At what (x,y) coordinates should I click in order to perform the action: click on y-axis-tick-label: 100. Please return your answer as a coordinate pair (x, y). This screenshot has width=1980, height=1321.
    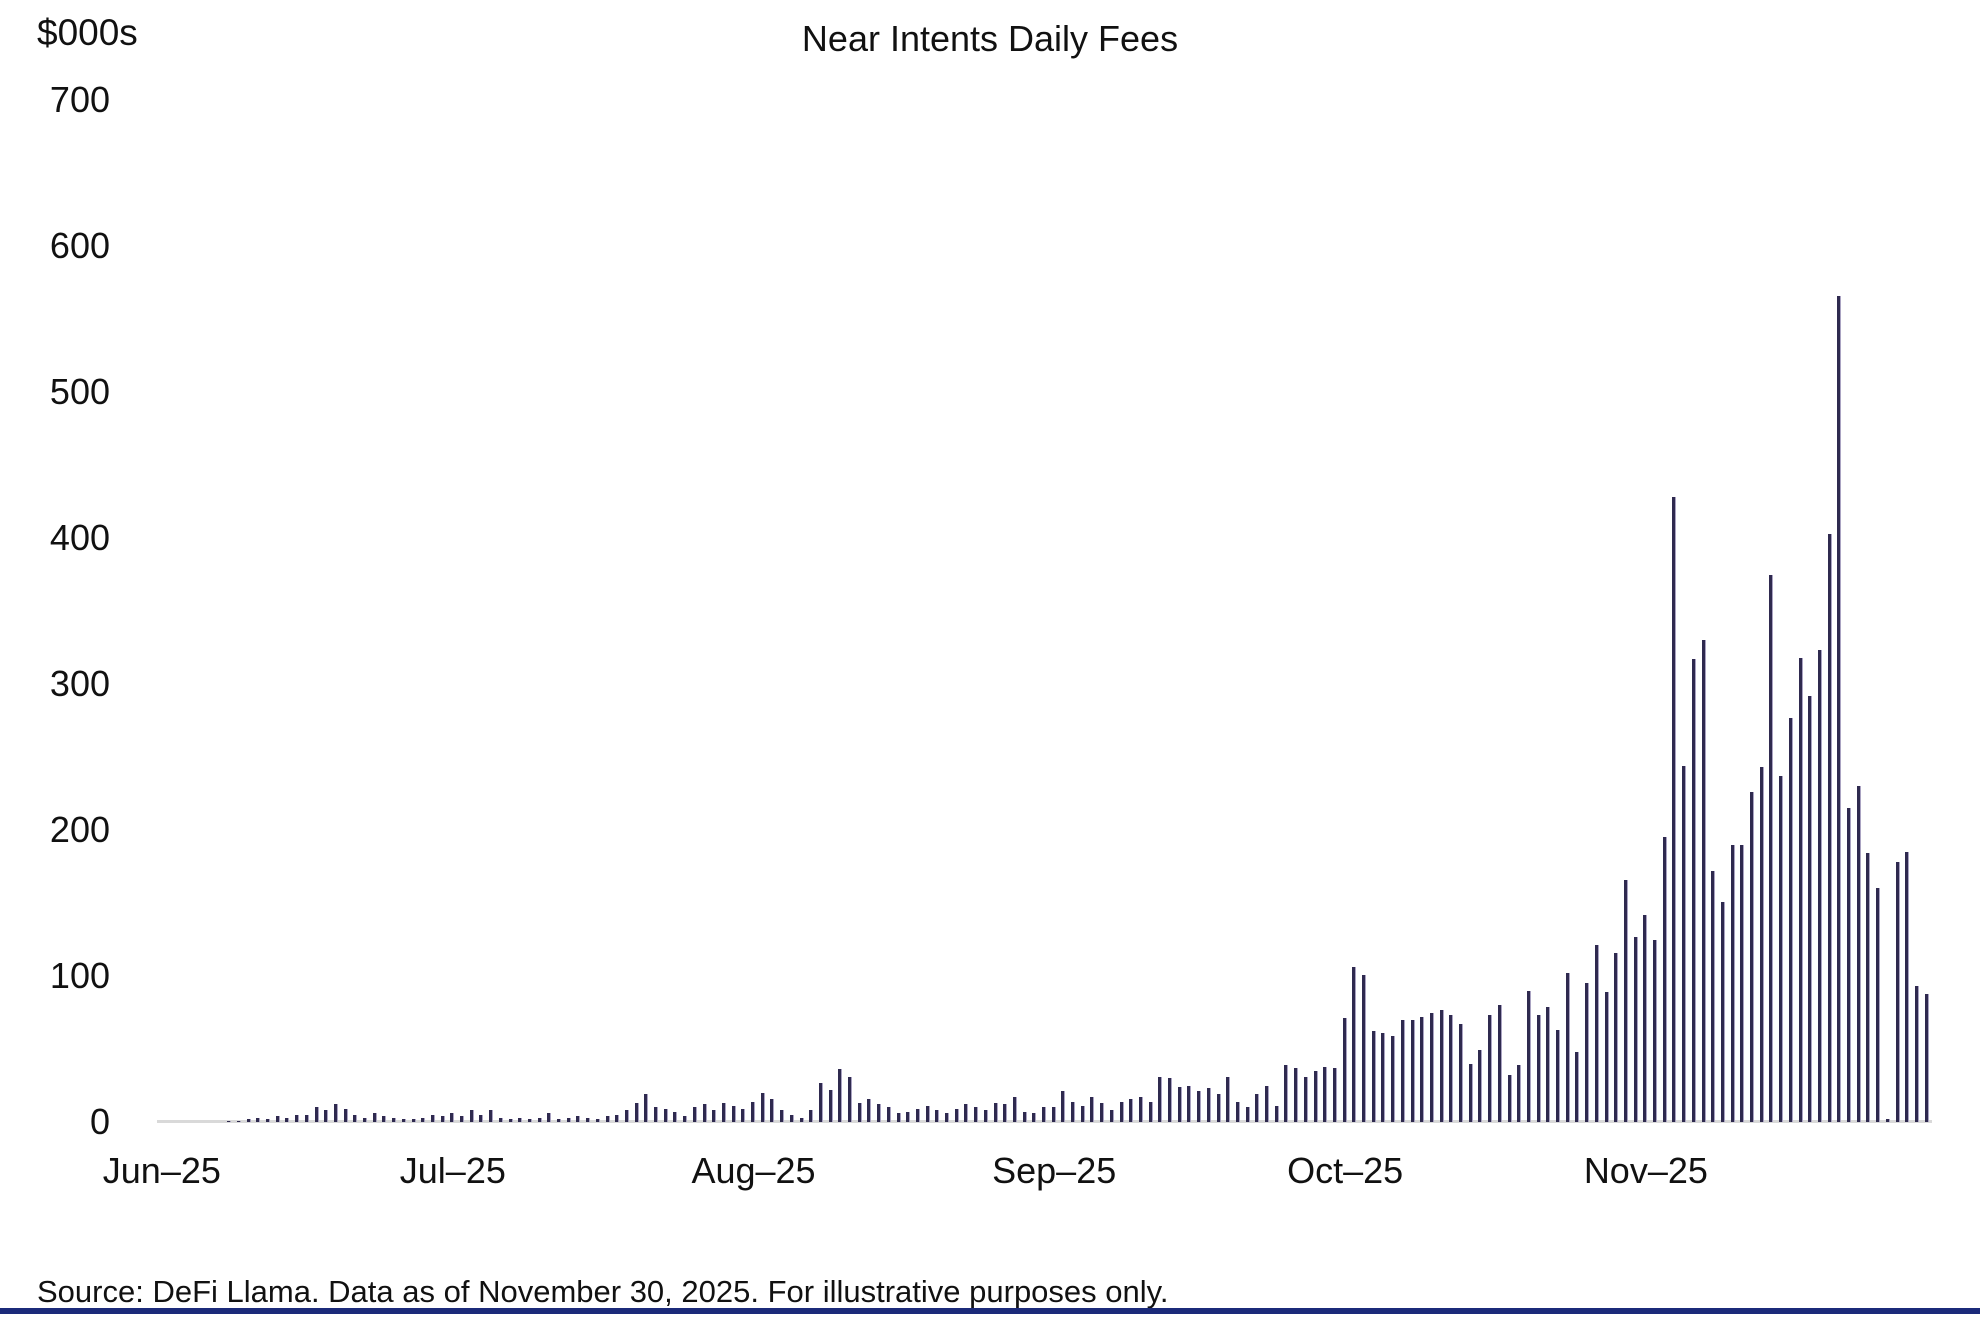
    Looking at the image, I should click on (79, 975).